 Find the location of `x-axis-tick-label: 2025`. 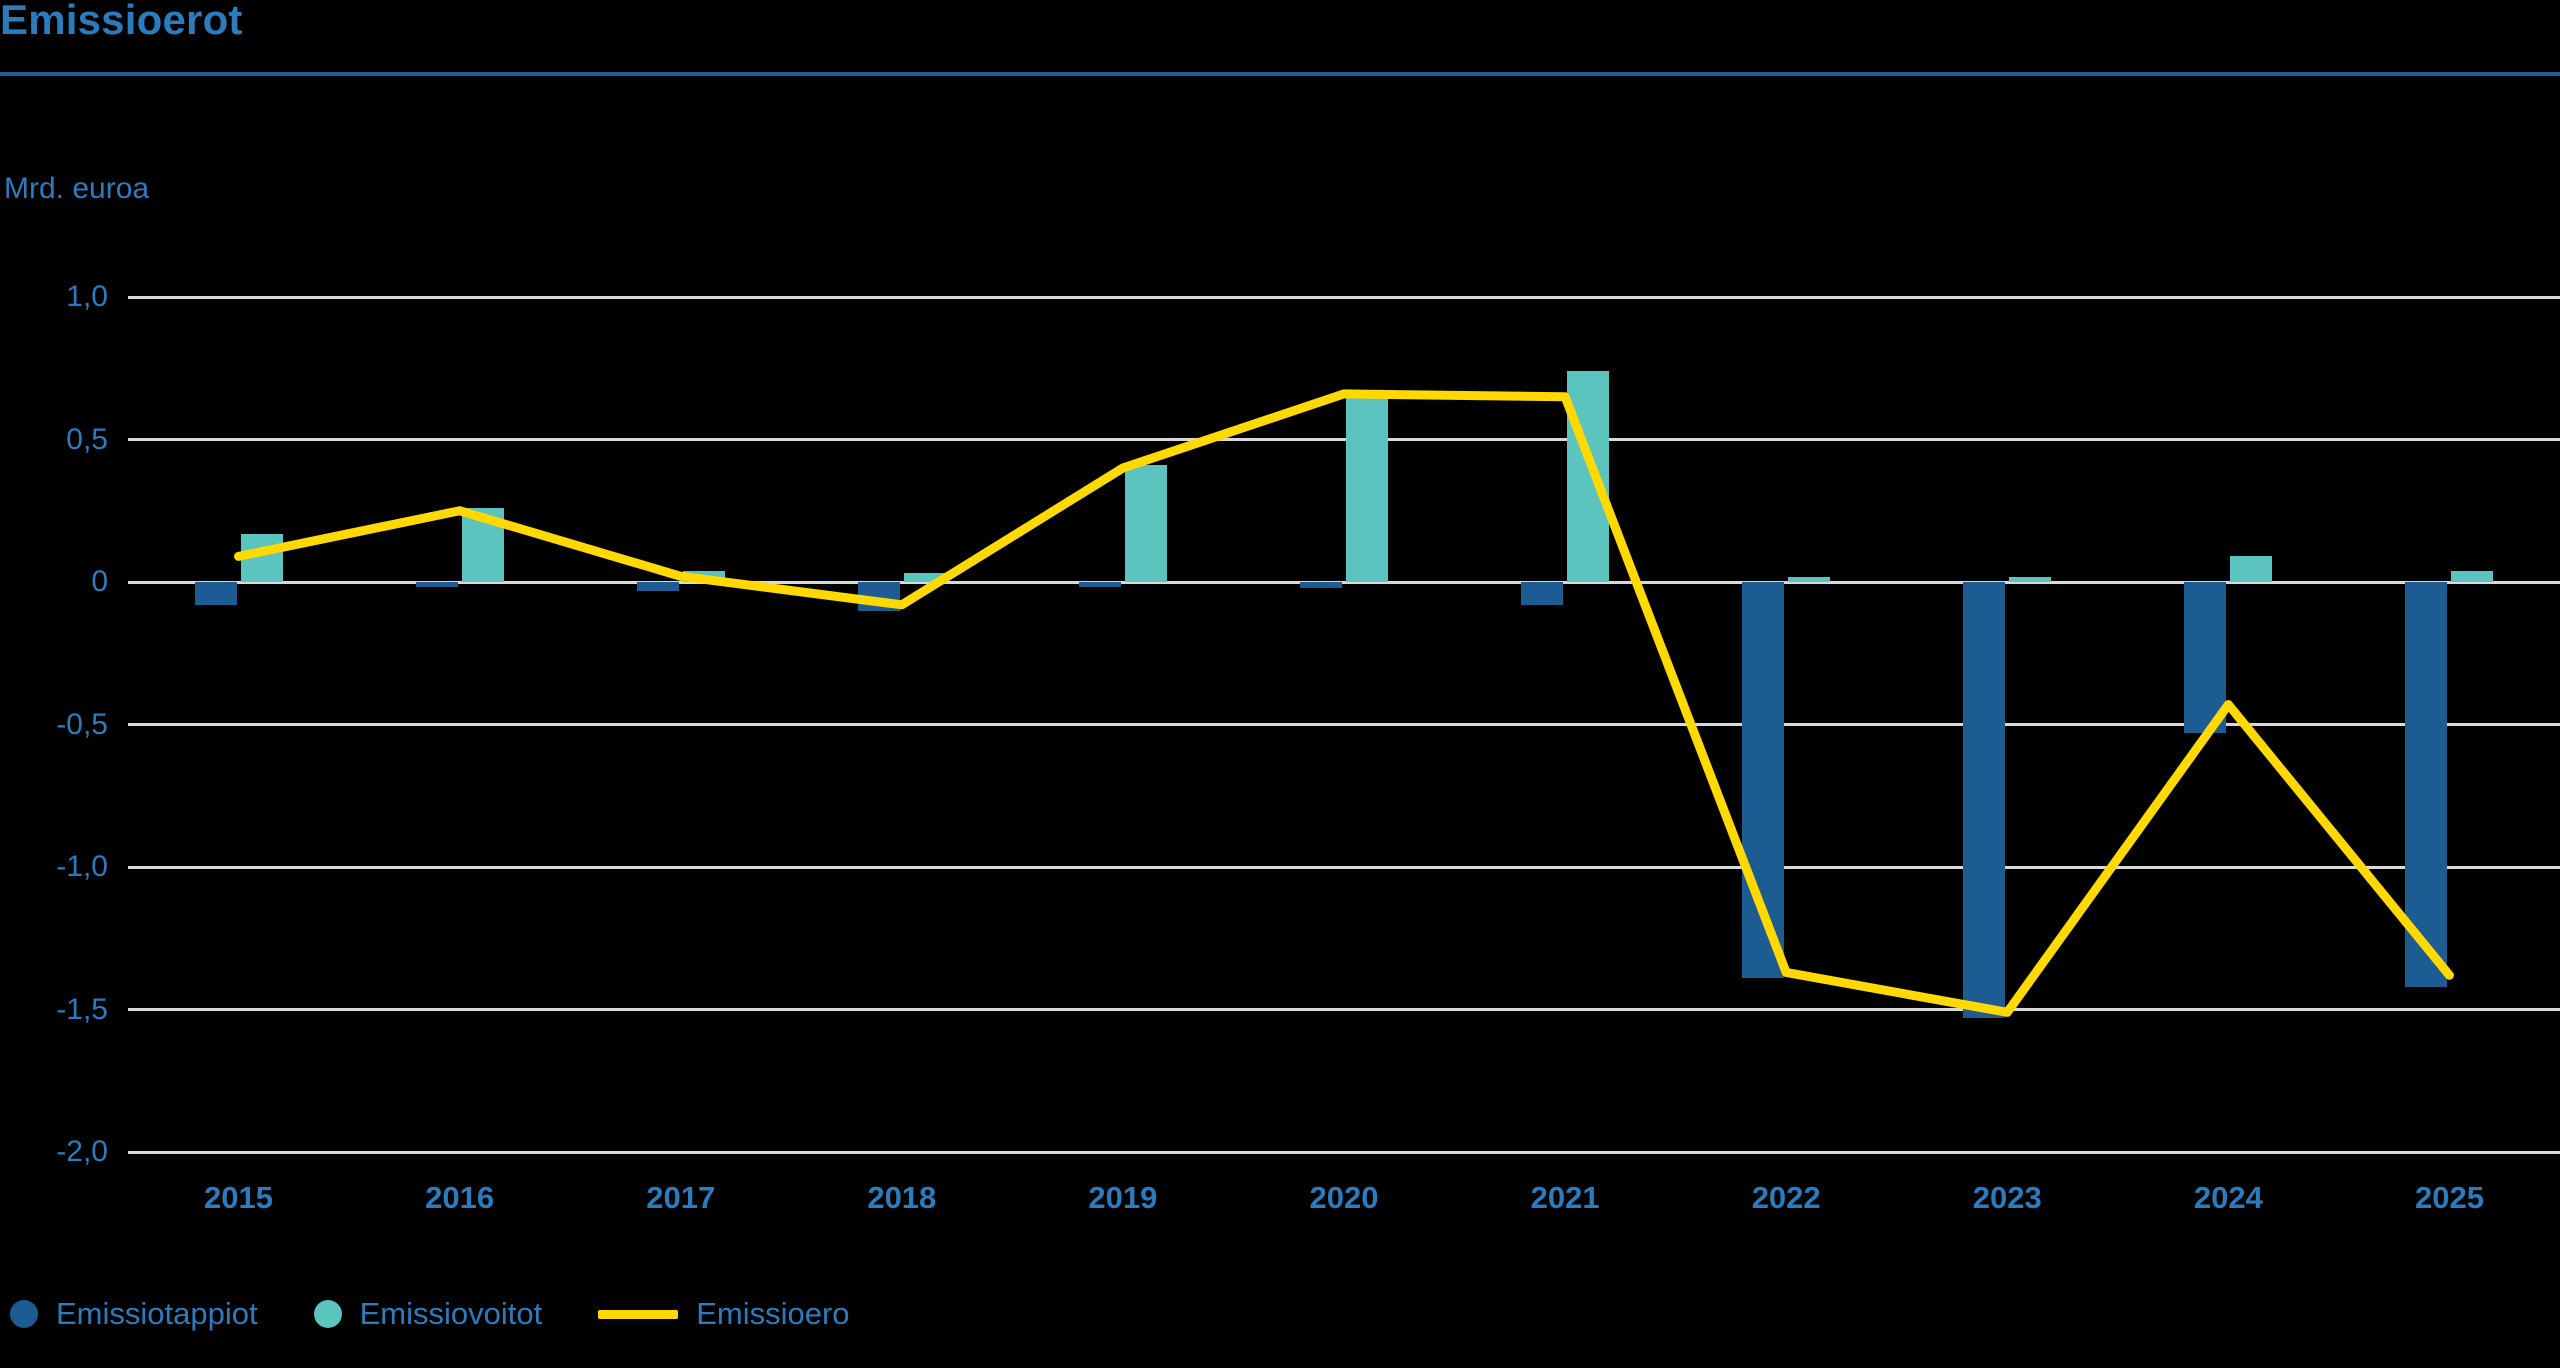

x-axis-tick-label: 2025 is located at coordinates (2449, 1197).